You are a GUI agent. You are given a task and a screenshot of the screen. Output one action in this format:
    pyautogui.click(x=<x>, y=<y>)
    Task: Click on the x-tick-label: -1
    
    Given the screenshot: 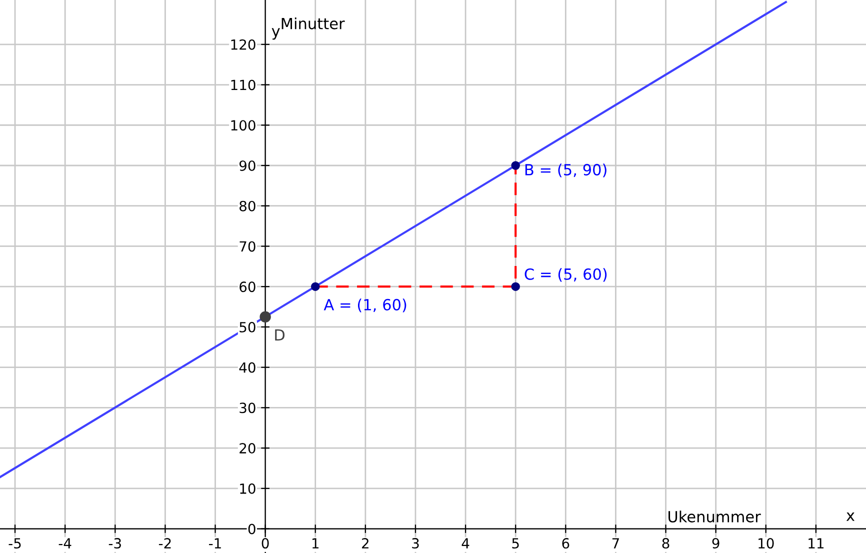 What is the action you would take?
    pyautogui.click(x=215, y=543)
    